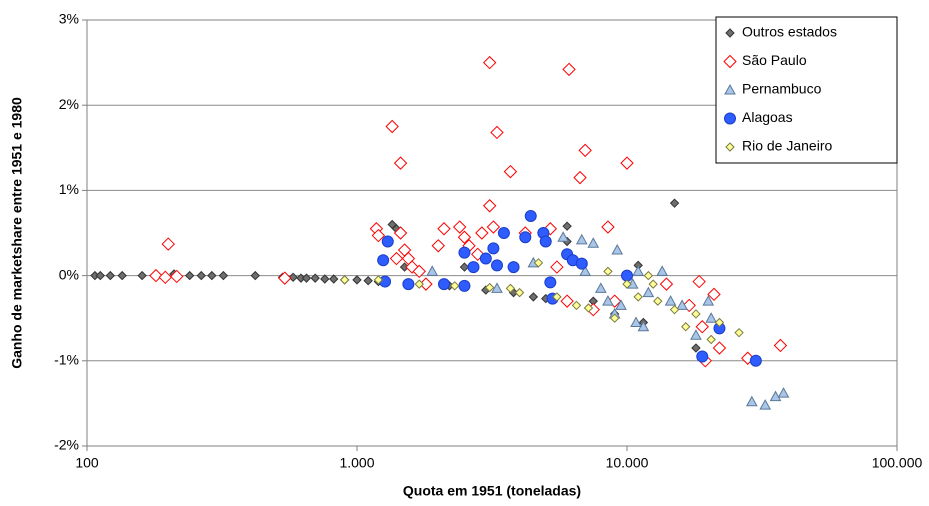 This screenshot has width=929, height=506. I want to click on x-tick-label: 10.000, so click(627, 463).